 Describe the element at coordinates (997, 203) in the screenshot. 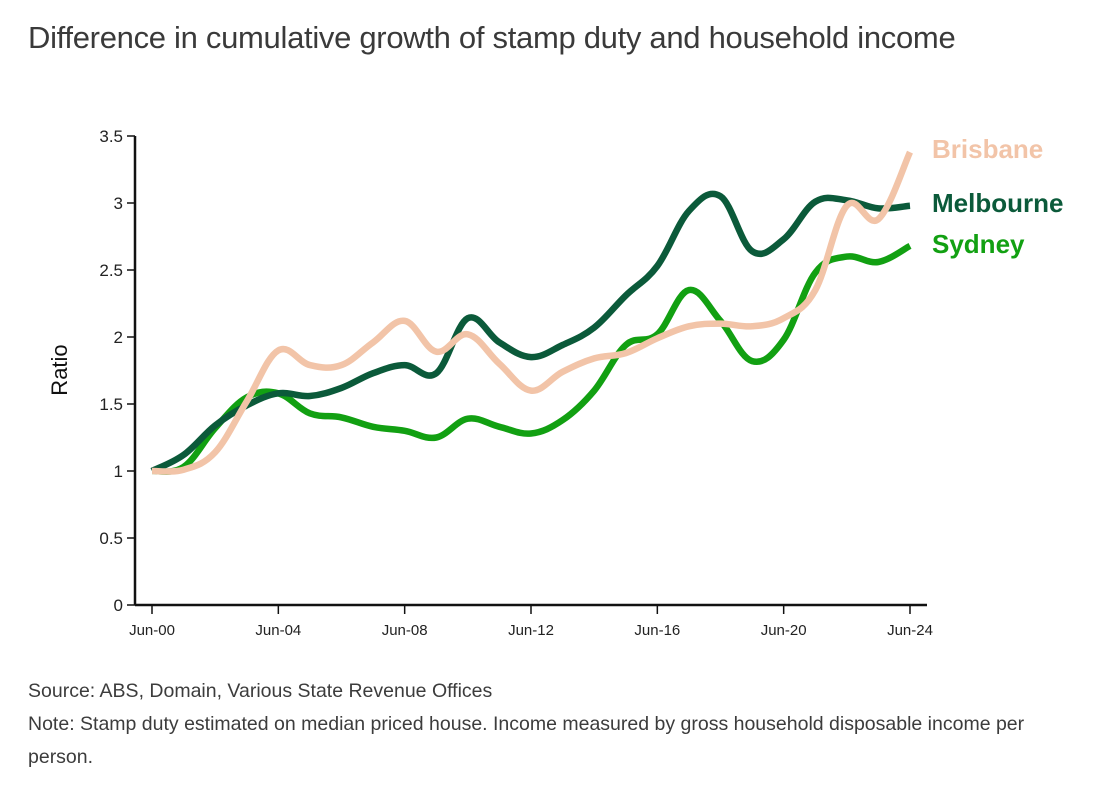

I see `legend-label-melbourne: Melbourne` at that location.